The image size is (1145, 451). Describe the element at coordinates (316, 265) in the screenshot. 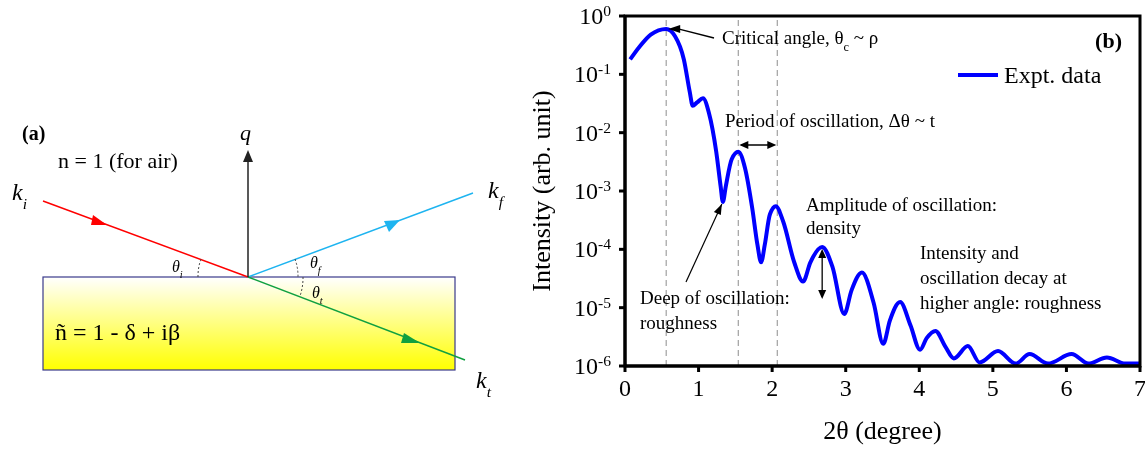

I see `text: θ$_{f}$` at that location.